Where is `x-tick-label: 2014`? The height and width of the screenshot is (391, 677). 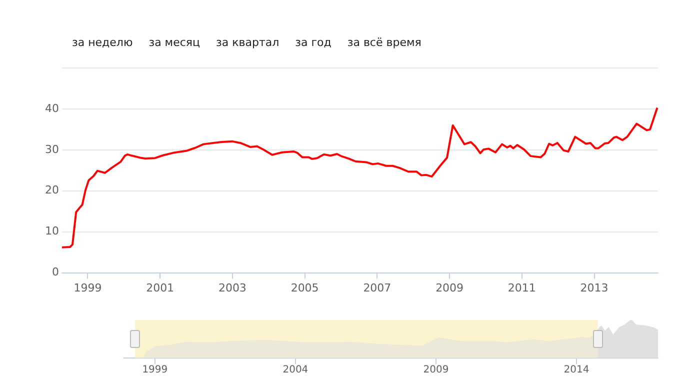
x-tick-label: 2014 is located at coordinates (577, 370).